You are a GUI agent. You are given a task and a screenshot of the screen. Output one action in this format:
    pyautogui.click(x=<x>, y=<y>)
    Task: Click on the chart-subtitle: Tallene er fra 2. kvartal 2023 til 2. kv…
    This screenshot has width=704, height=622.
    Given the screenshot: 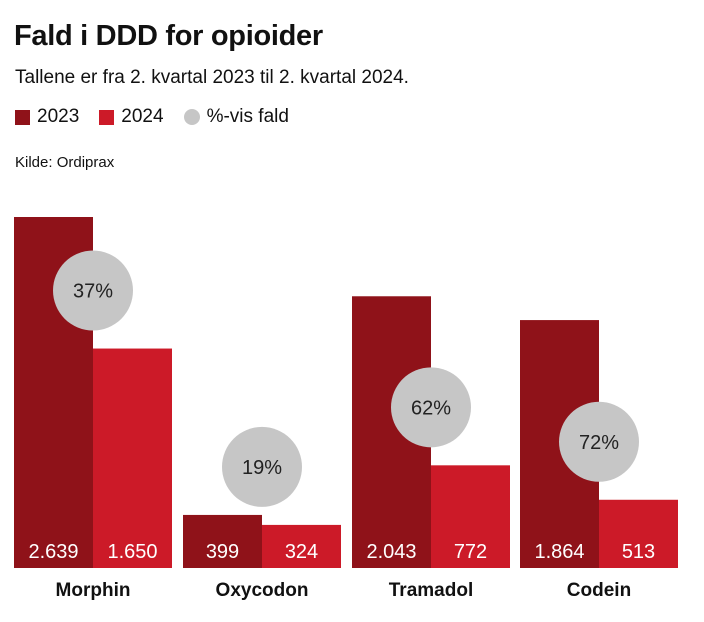 What is the action you would take?
    pyautogui.click(x=212, y=77)
    